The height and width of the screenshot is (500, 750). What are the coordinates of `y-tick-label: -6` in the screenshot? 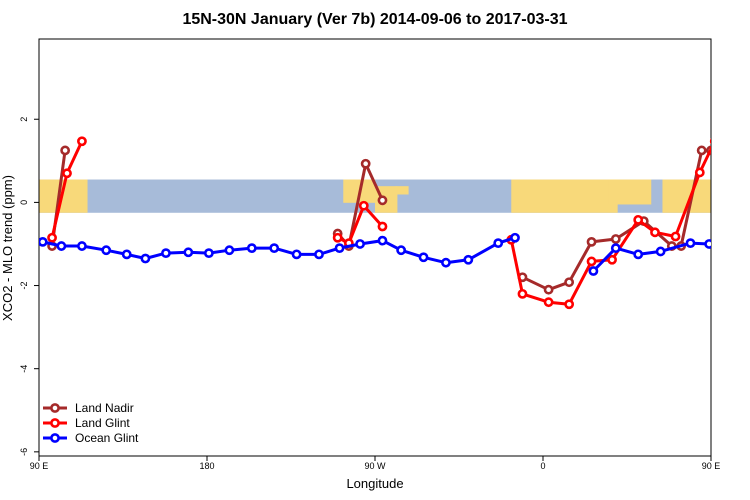 It's located at (24, 452).